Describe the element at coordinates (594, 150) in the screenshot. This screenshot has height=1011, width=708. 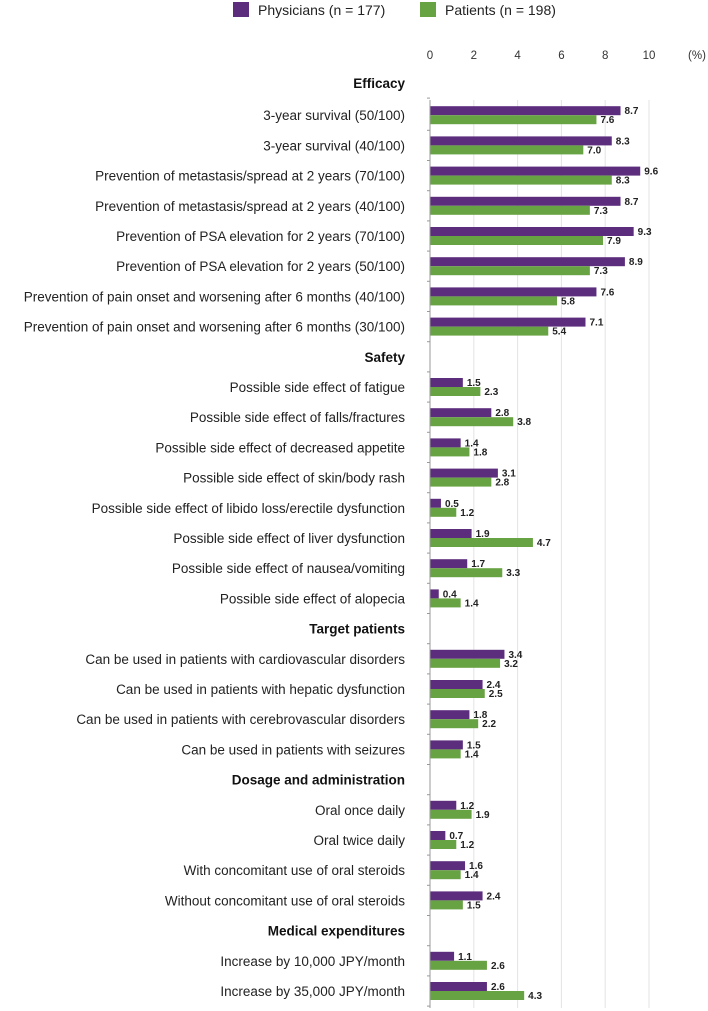
I see `patients-value-label: 7.0` at that location.